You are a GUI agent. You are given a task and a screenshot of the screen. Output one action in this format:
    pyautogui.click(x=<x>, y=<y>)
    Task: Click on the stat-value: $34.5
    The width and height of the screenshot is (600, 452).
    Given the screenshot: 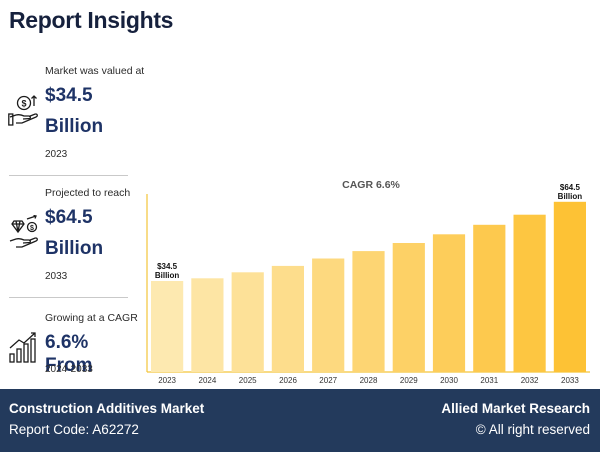 What is the action you would take?
    pyautogui.click(x=69, y=95)
    